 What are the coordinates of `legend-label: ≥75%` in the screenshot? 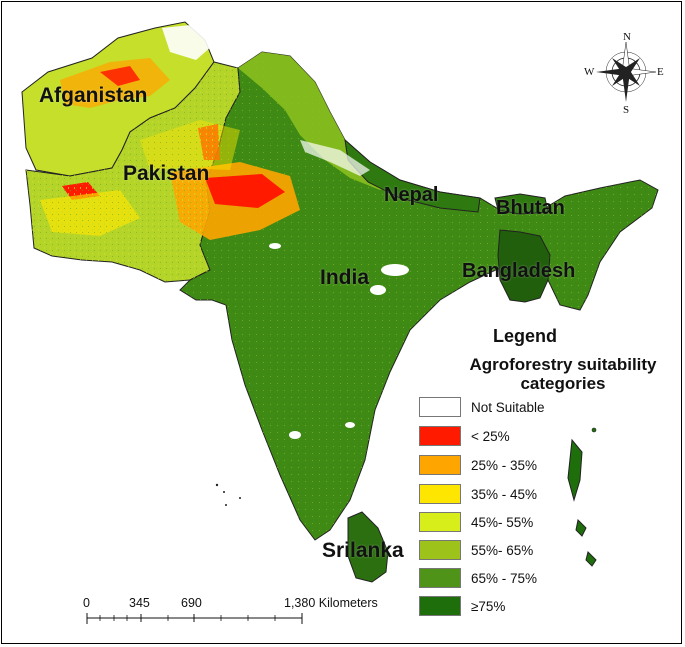 It's located at (488, 606).